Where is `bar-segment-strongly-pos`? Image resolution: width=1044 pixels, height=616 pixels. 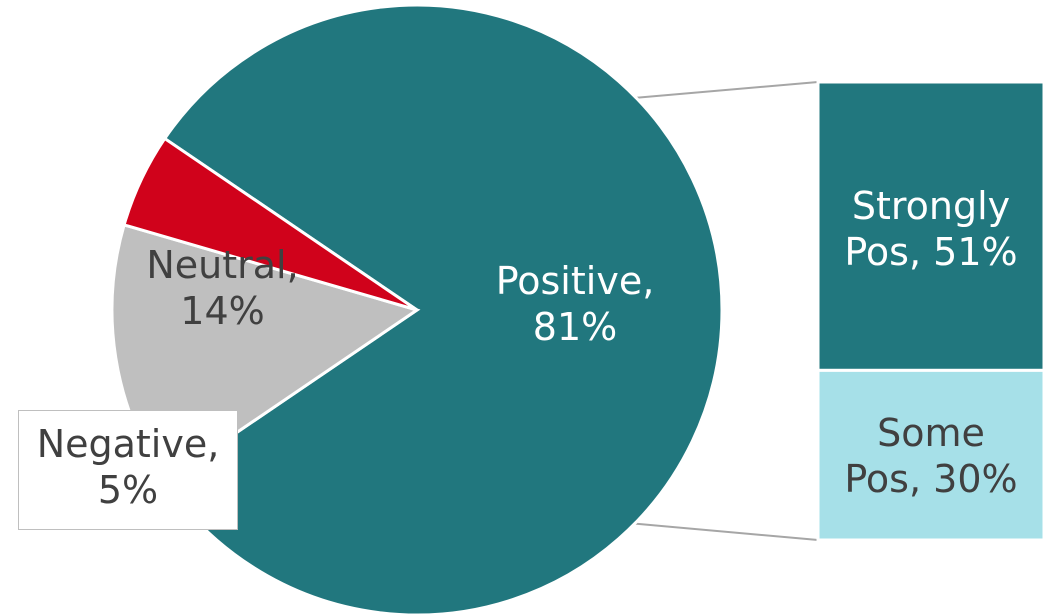 bar-segment-strongly-pos is located at coordinates (930, 226).